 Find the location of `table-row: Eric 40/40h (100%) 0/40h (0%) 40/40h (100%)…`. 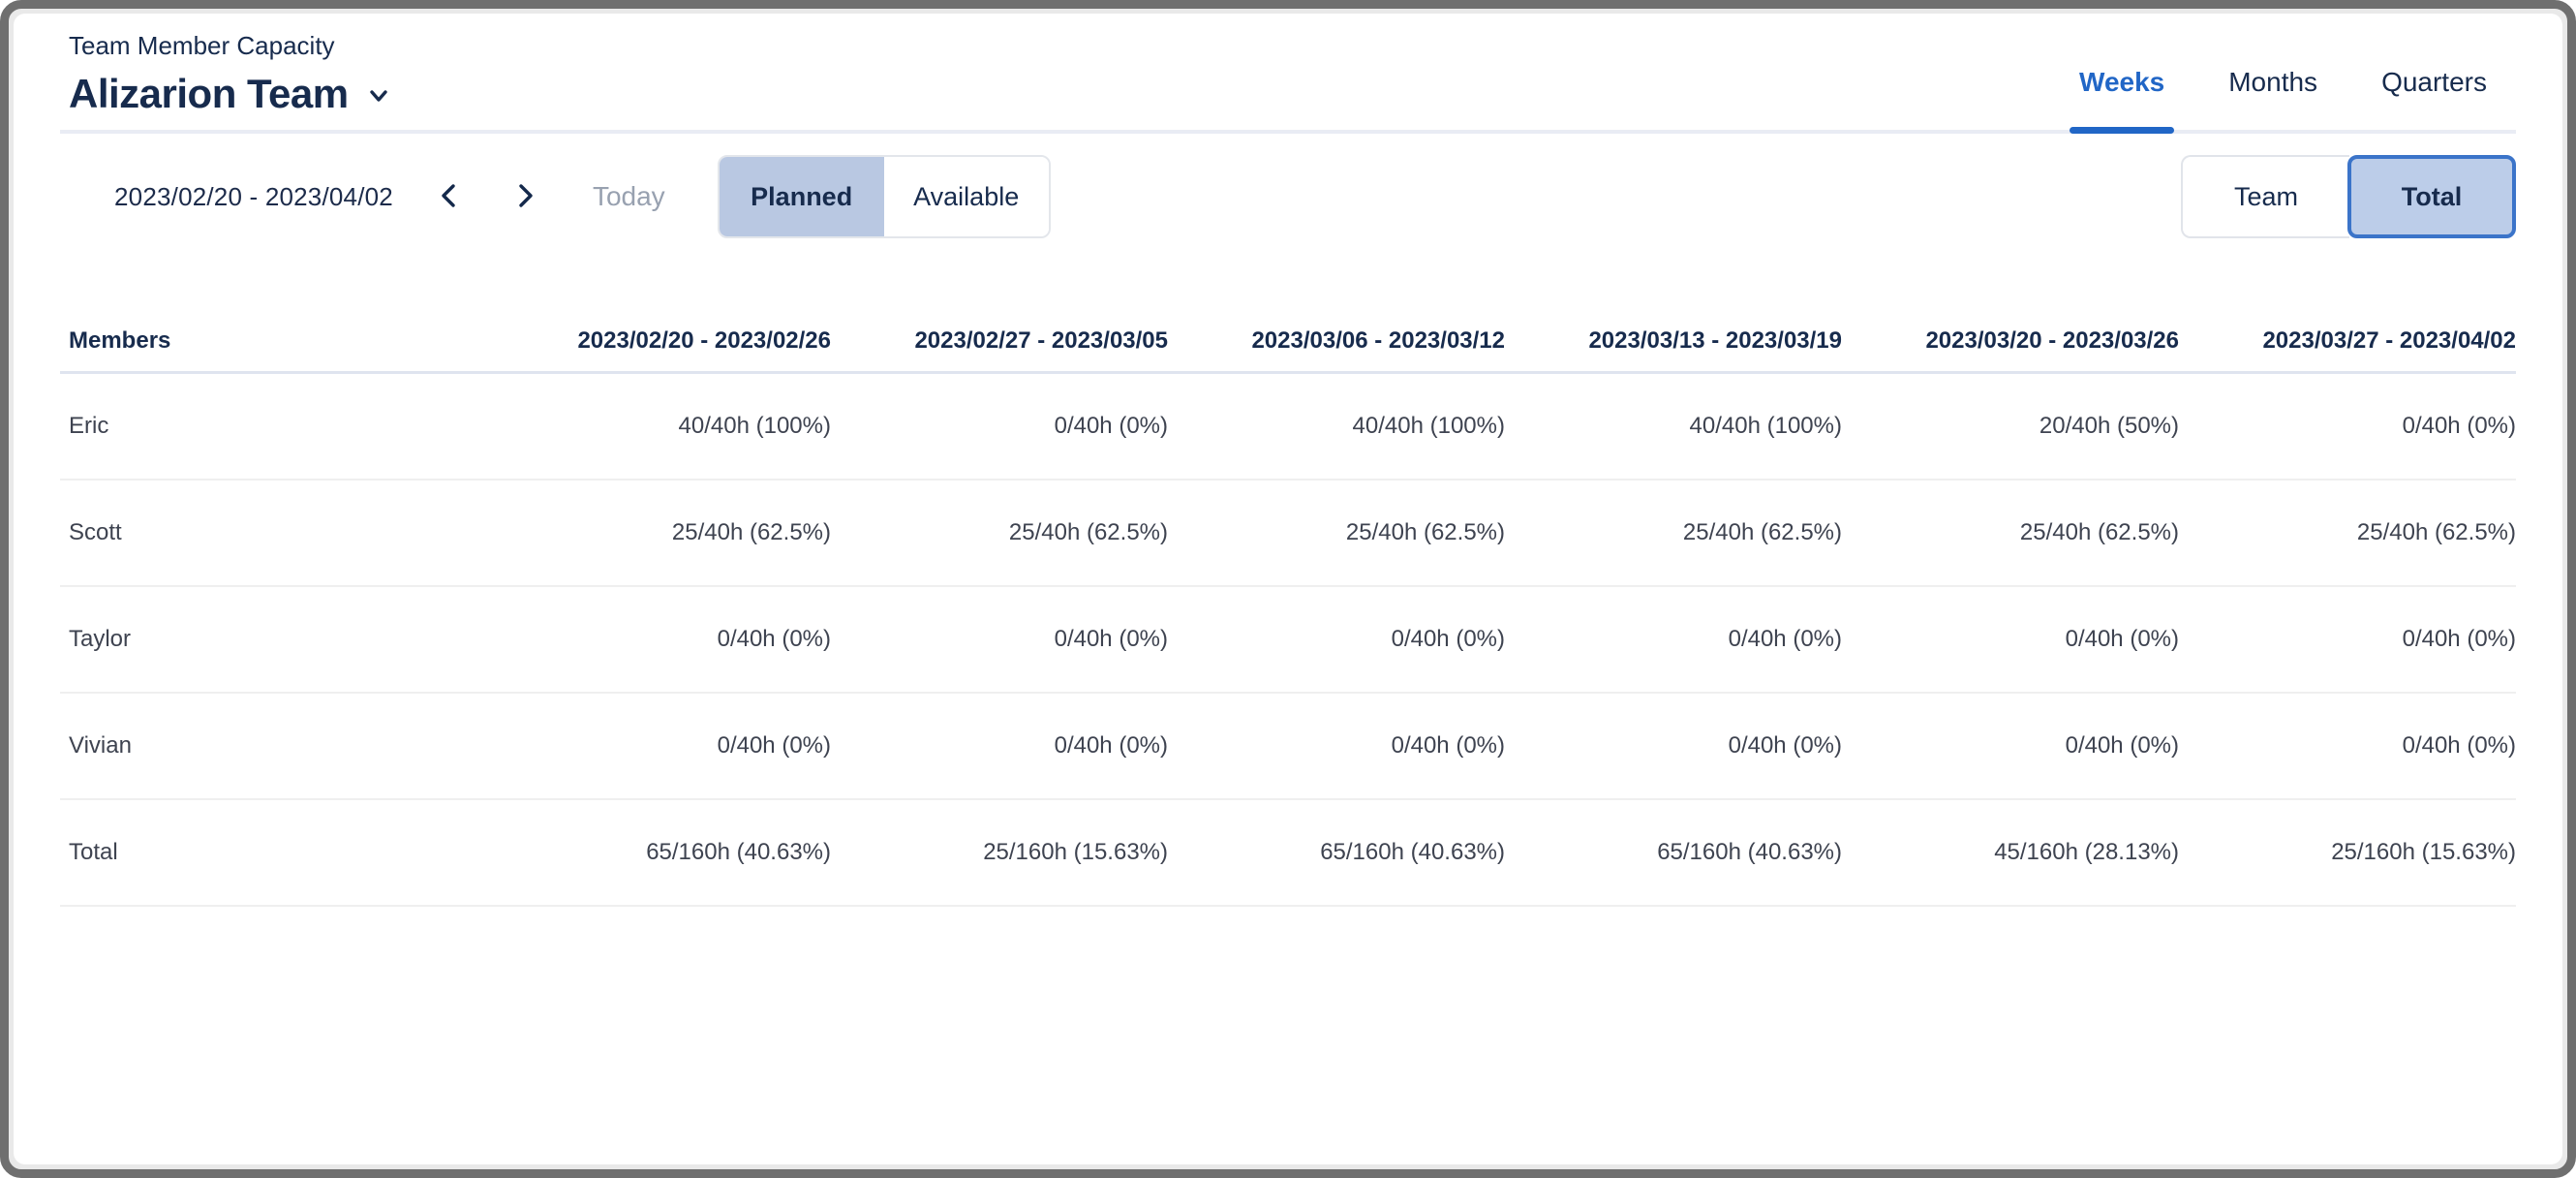

table-row: Eric 40/40h (100%) 0/40h (0%) 40/40h (100%)… is located at coordinates (1288, 427).